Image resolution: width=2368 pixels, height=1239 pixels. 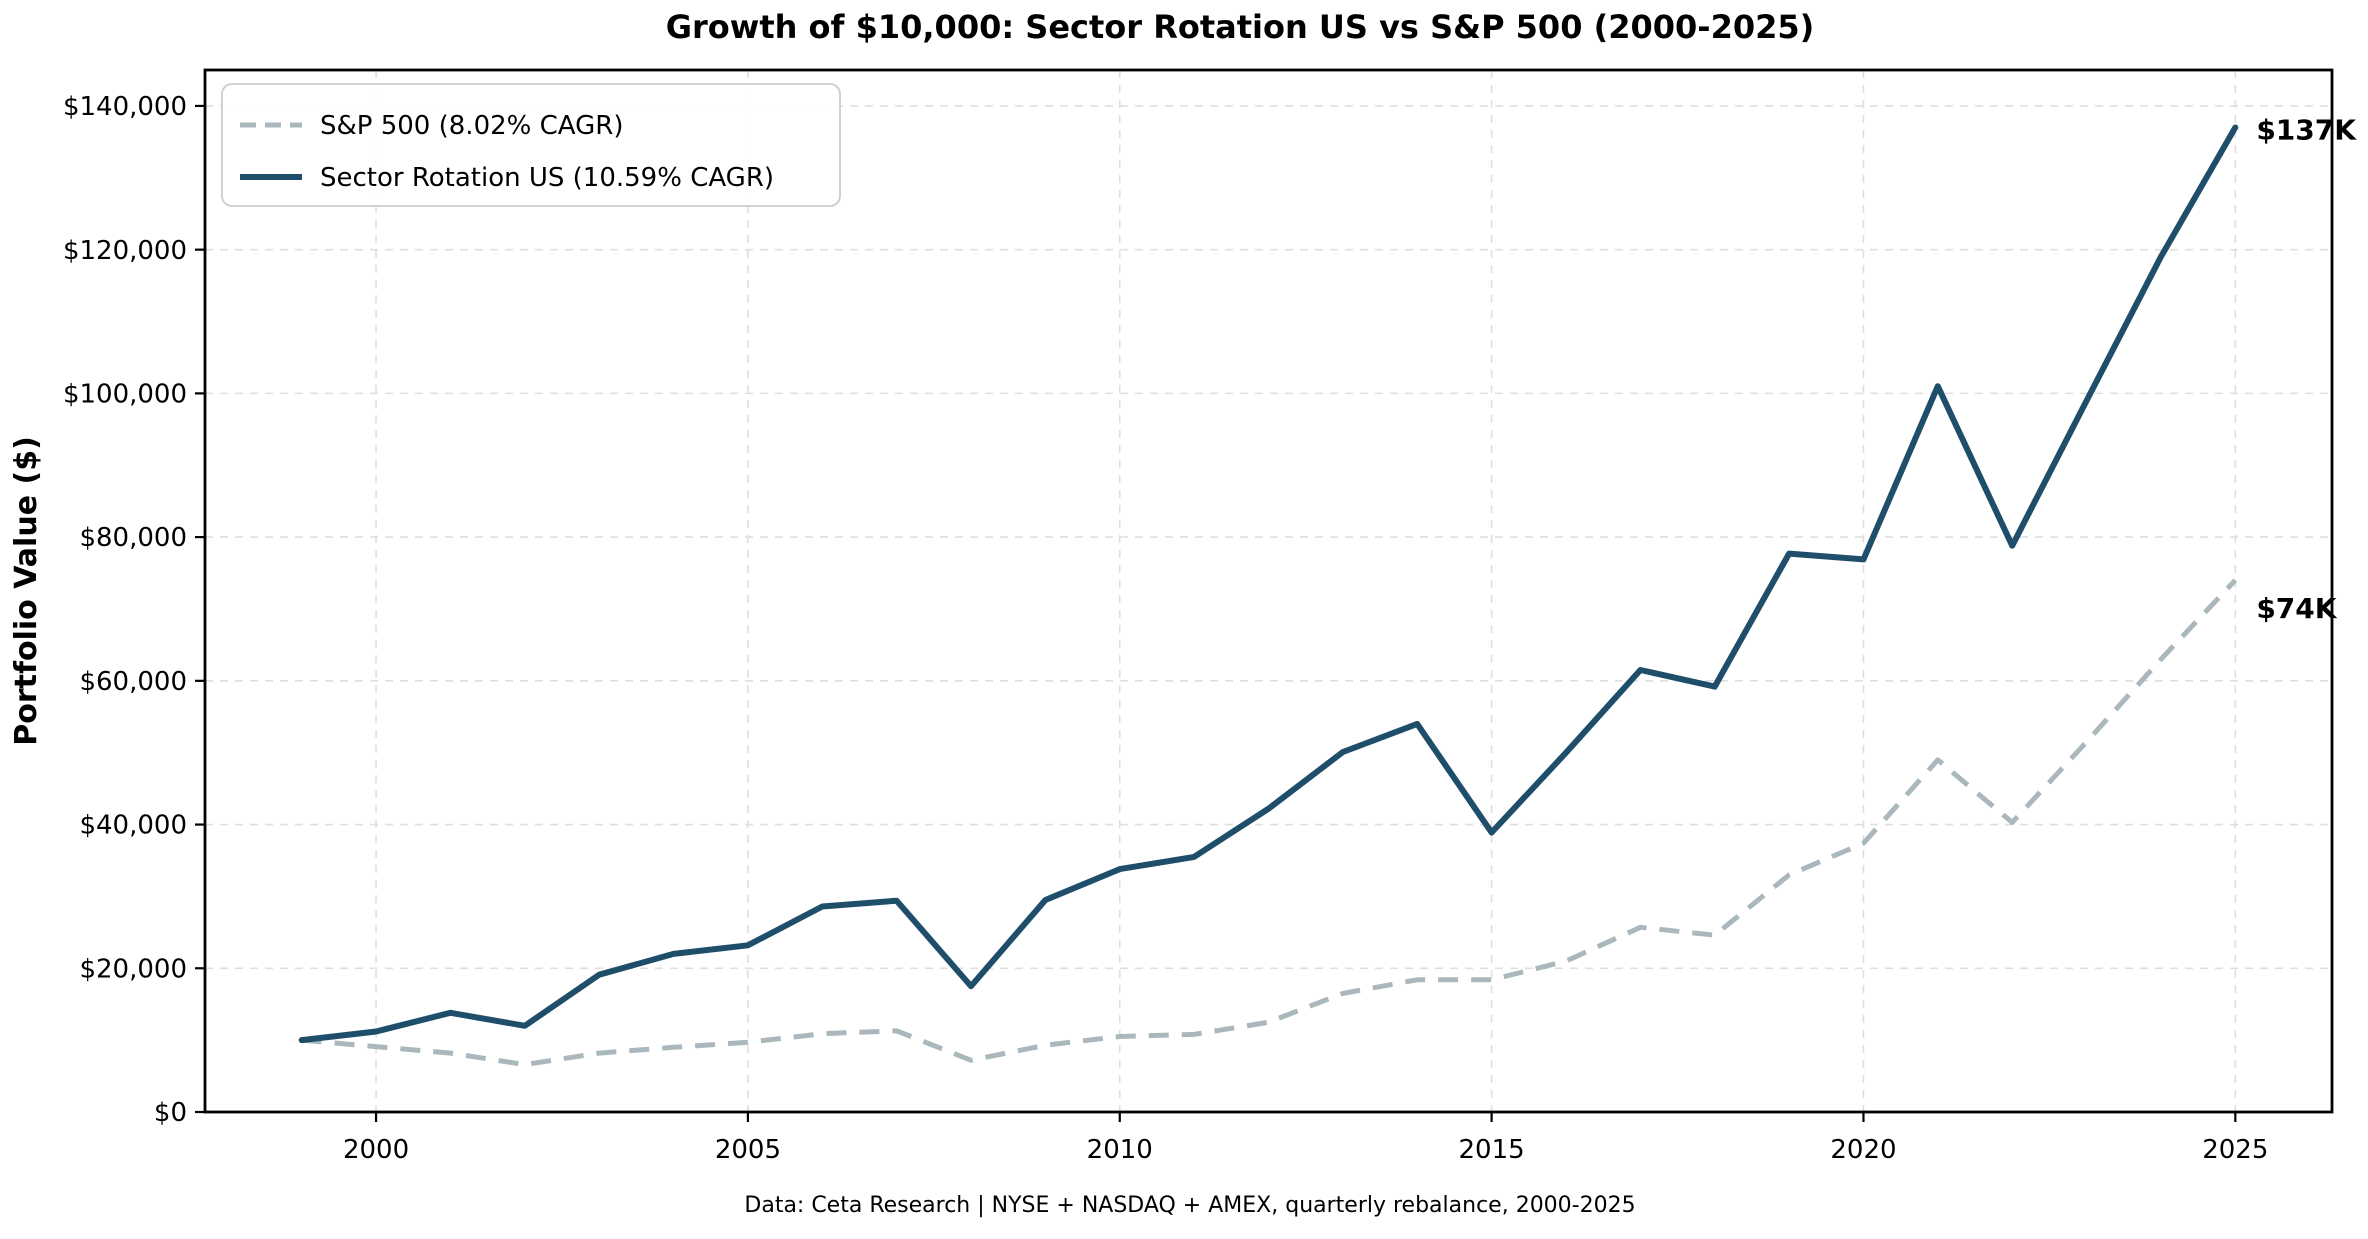 What do you see at coordinates (471, 126) in the screenshot?
I see `legend-label-sp500: S&P 500 (8.02% CAGR)` at bounding box center [471, 126].